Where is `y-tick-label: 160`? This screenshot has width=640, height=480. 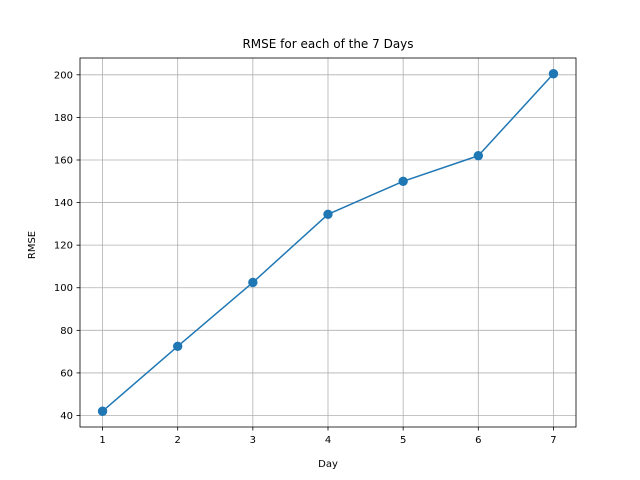 y-tick-label: 160 is located at coordinates (63, 160).